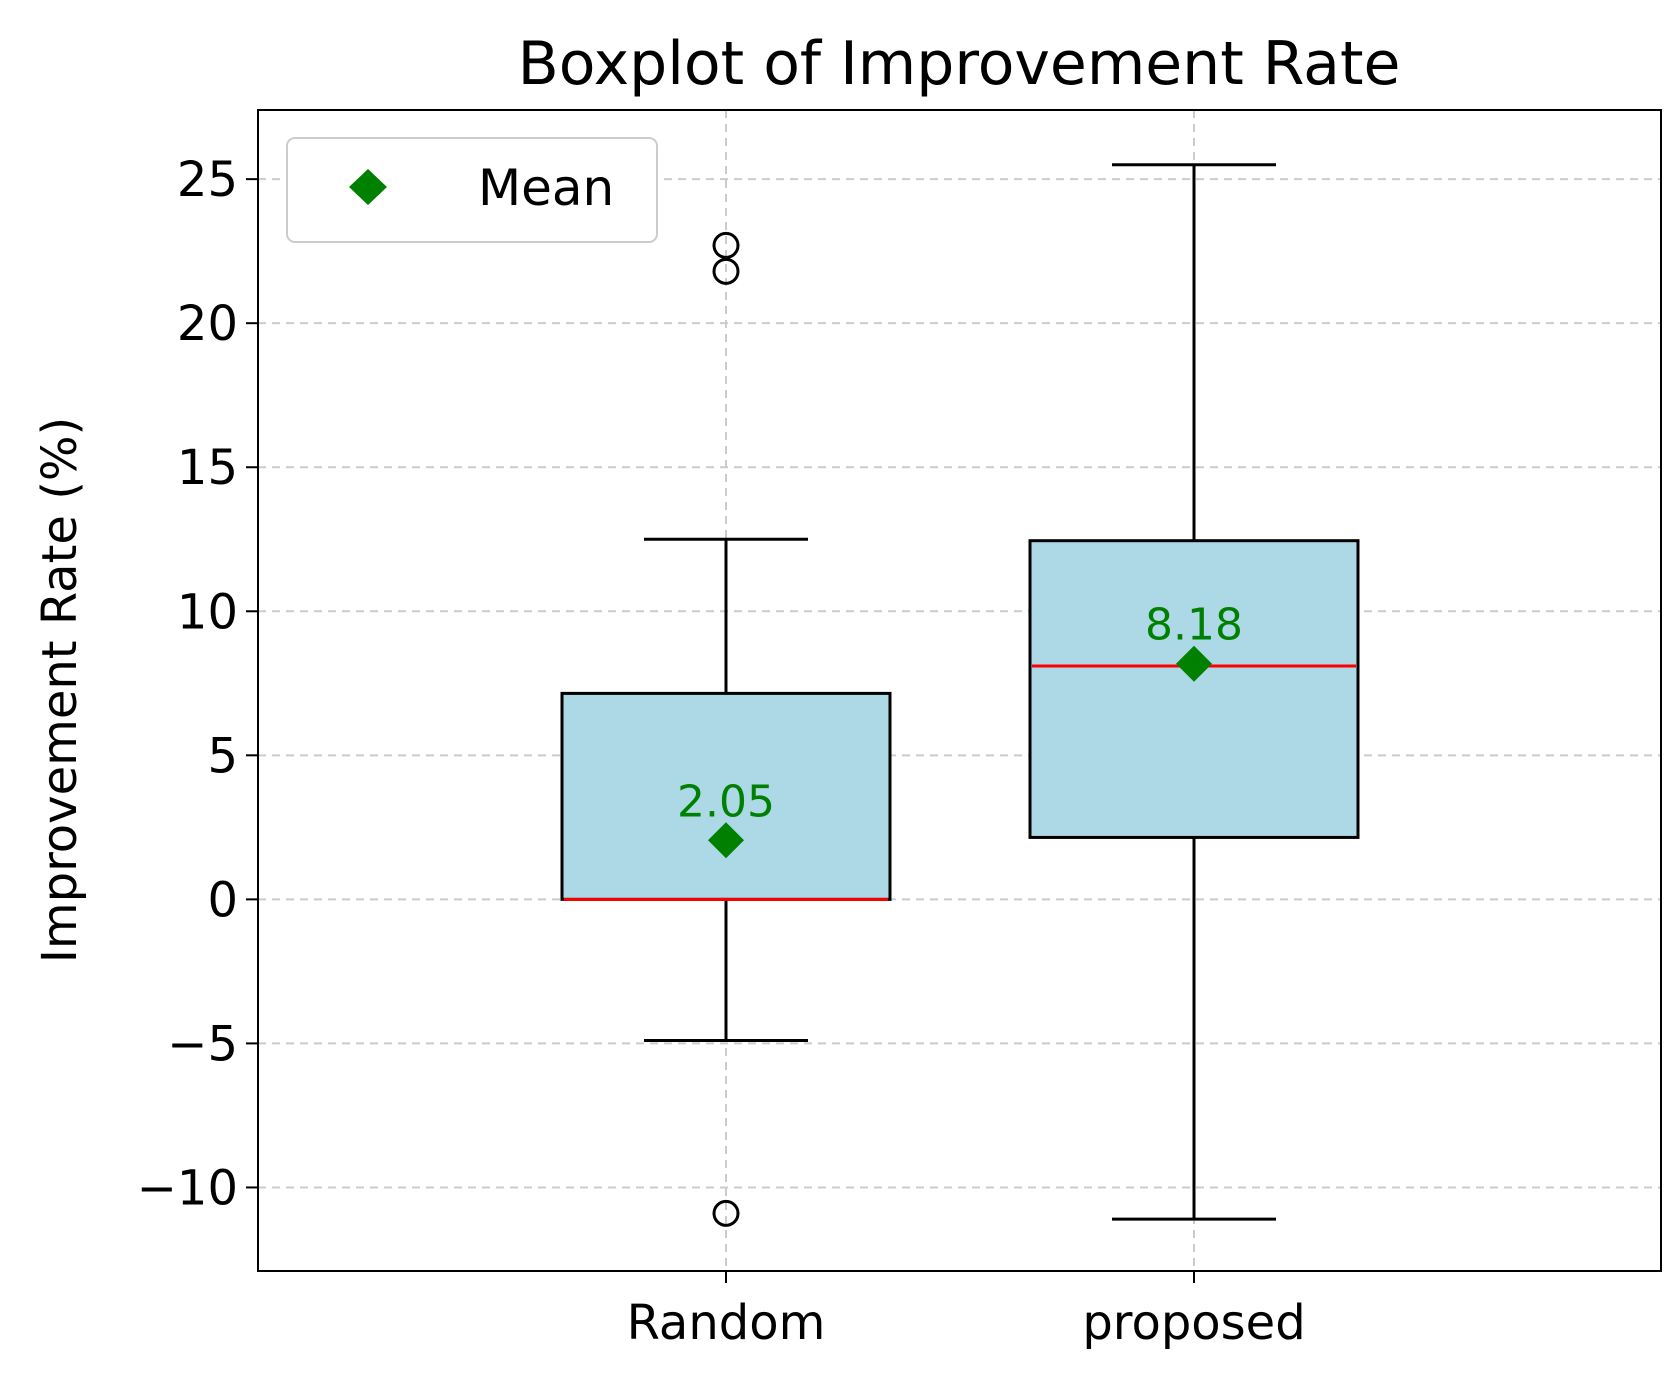  What do you see at coordinates (959, 64) in the screenshot?
I see `chart-title: Boxplot of Improvement Rate` at bounding box center [959, 64].